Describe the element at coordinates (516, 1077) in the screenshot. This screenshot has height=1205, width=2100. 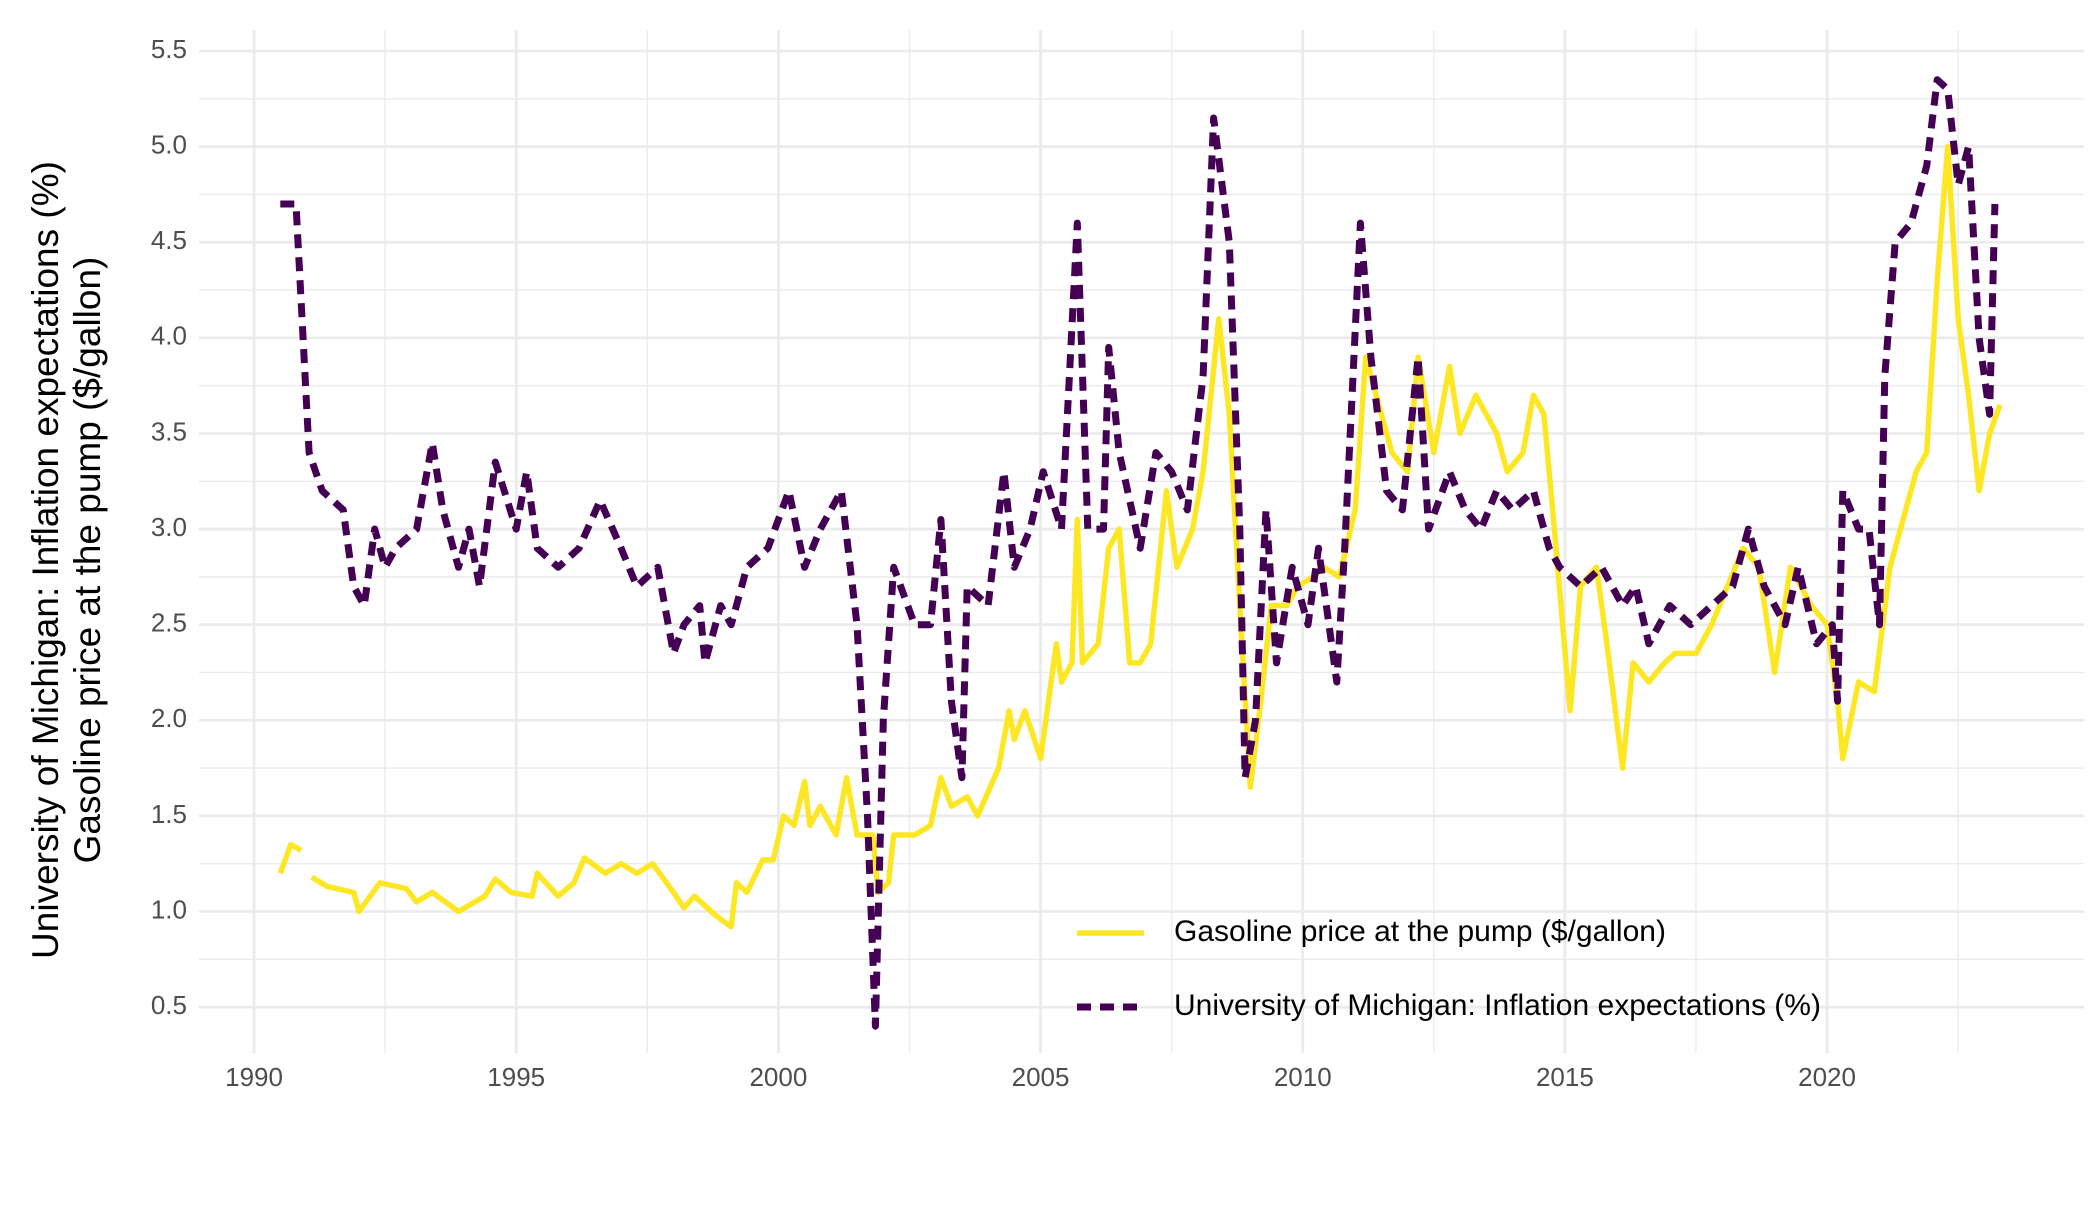
I see `x-tick-label: 1995` at that location.